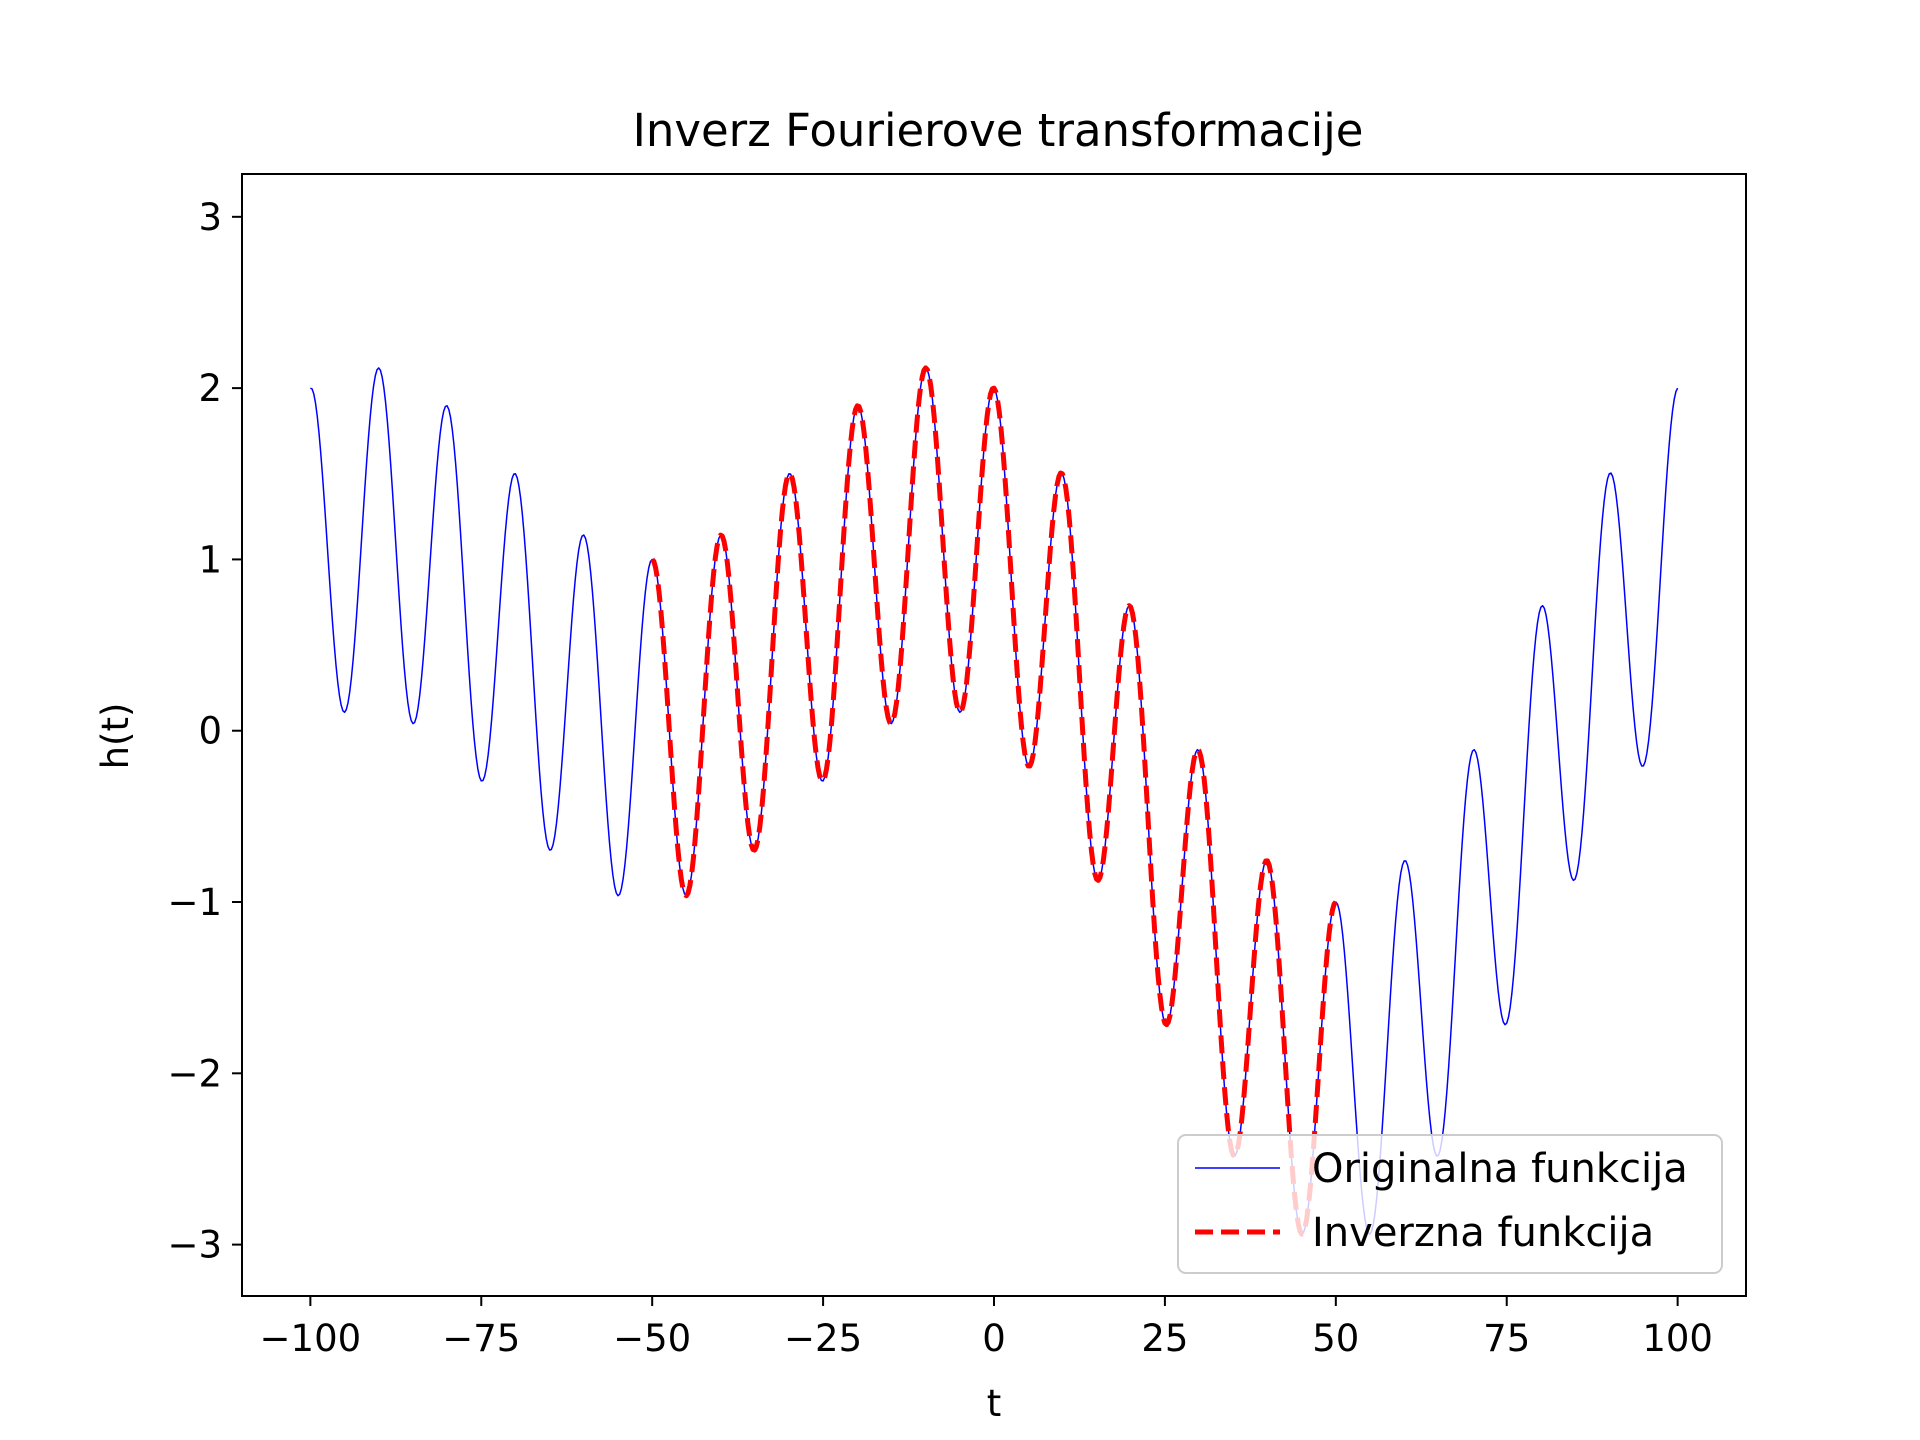 The height and width of the screenshot is (1440, 1920). What do you see at coordinates (1335, 1338) in the screenshot?
I see `x-tick-label: 50` at bounding box center [1335, 1338].